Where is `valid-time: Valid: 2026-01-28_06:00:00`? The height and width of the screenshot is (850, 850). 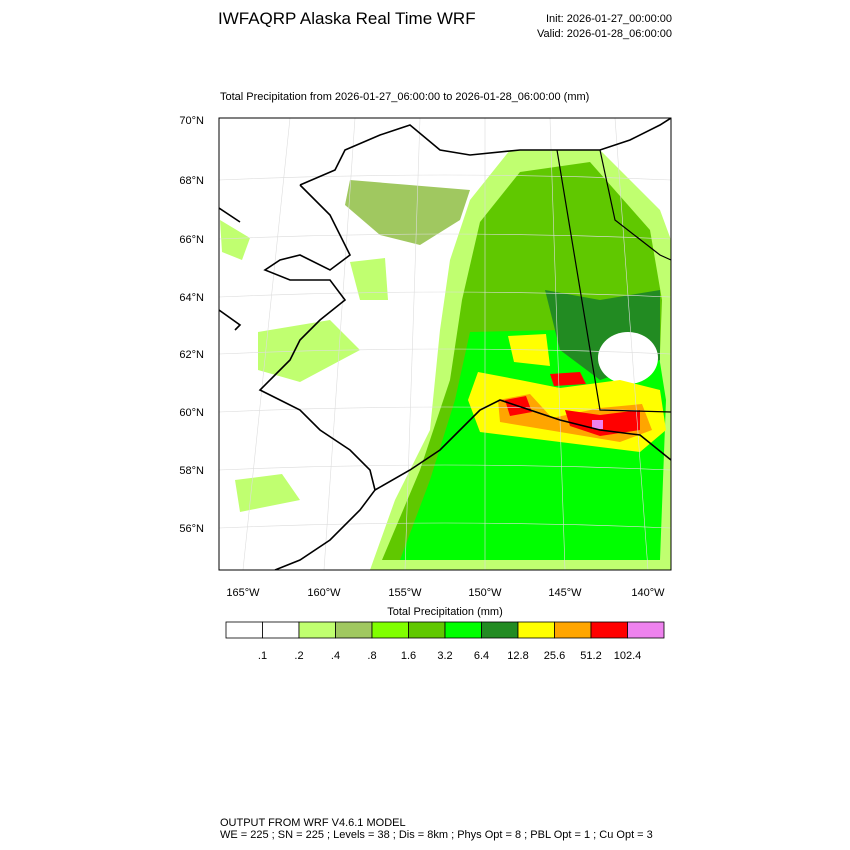
valid-time: Valid: 2026-01-28_06:00:00 is located at coordinates (604, 34).